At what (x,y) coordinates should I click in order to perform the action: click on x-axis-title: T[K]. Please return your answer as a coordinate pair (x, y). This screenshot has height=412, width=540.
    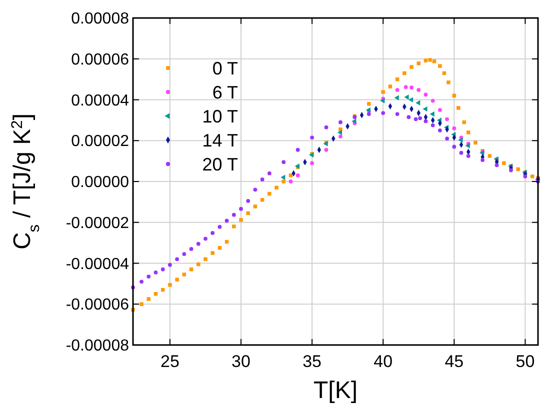
    Looking at the image, I should click on (335, 390).